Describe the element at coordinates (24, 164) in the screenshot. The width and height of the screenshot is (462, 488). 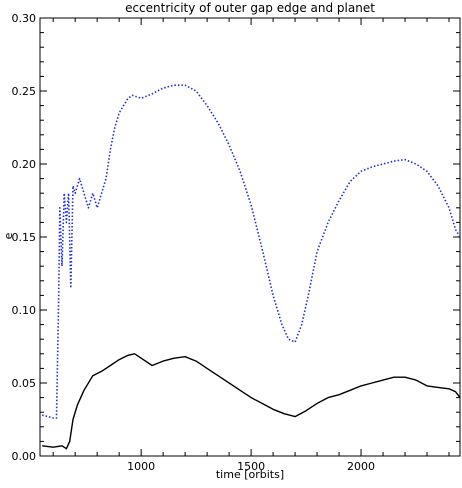
I see `y-tick-label: 0.20` at that location.